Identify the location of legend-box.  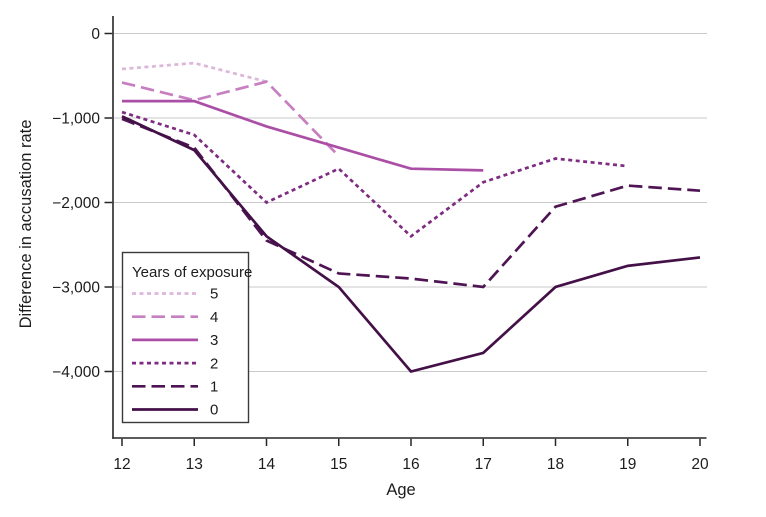
(185, 337).